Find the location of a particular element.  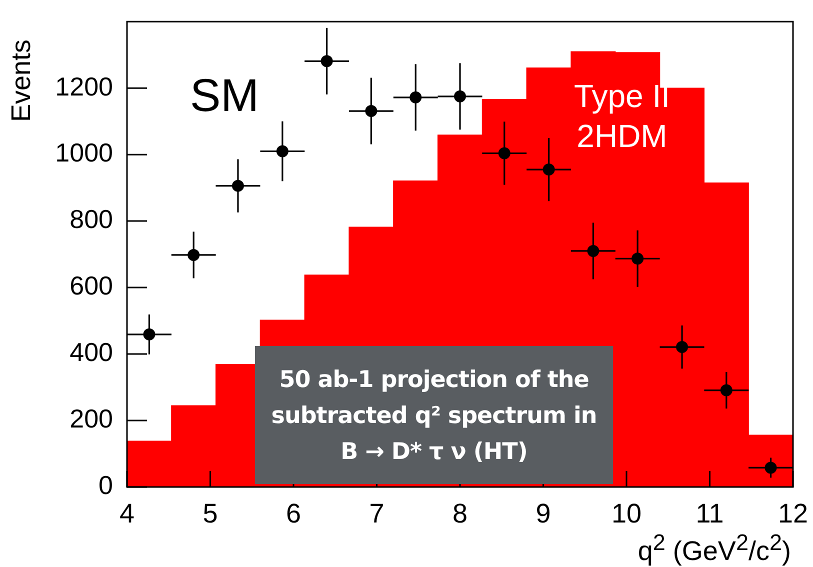

x-tick-label: 4 is located at coordinates (127, 513).